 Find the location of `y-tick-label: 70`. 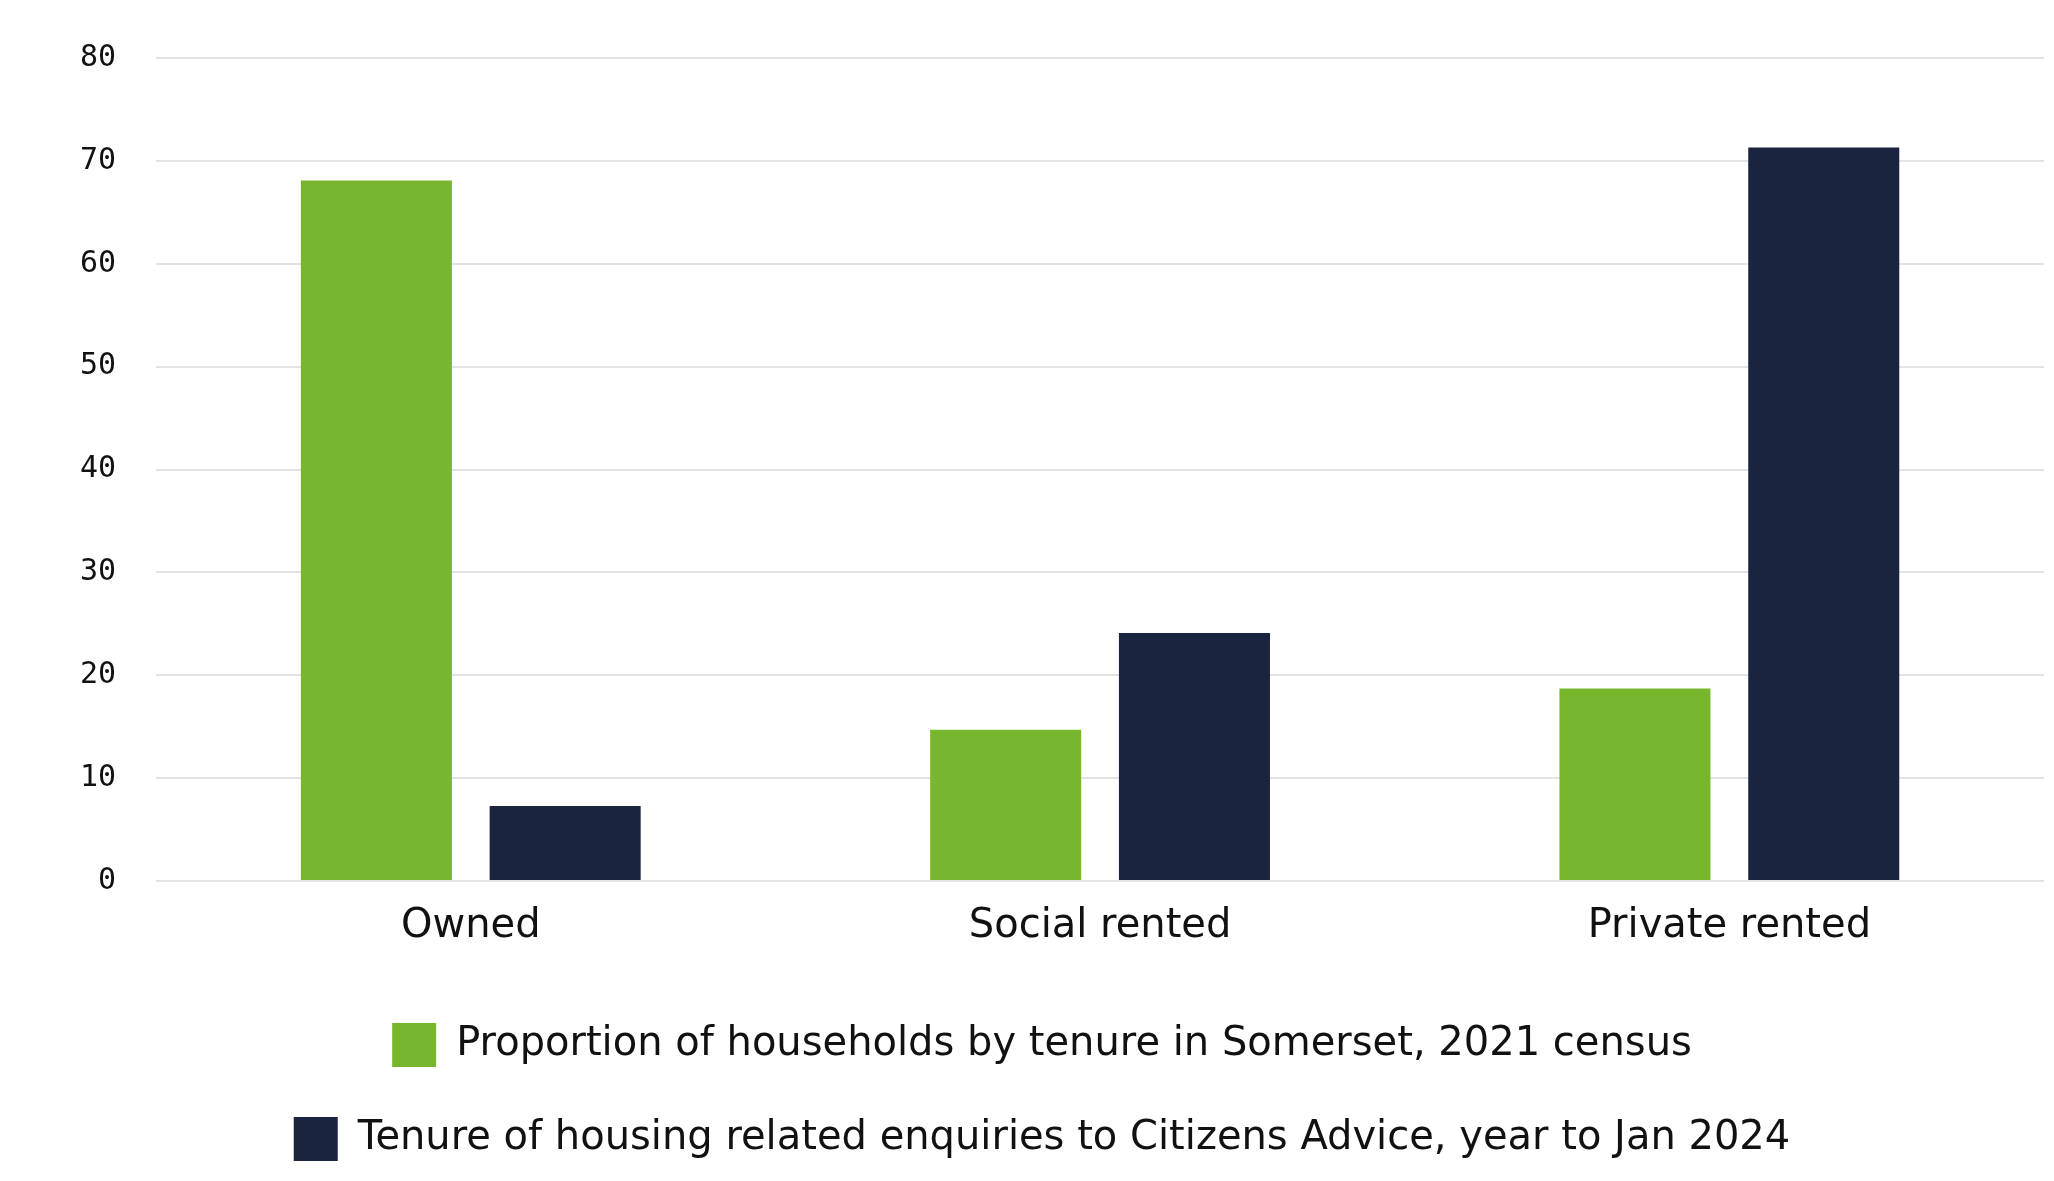

y-tick-label: 70 is located at coordinates (98, 158).